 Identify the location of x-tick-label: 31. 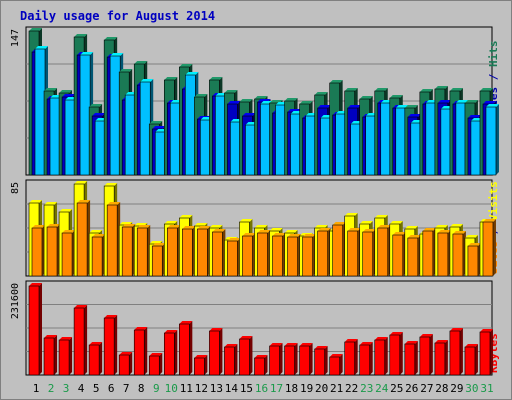
(486, 388).